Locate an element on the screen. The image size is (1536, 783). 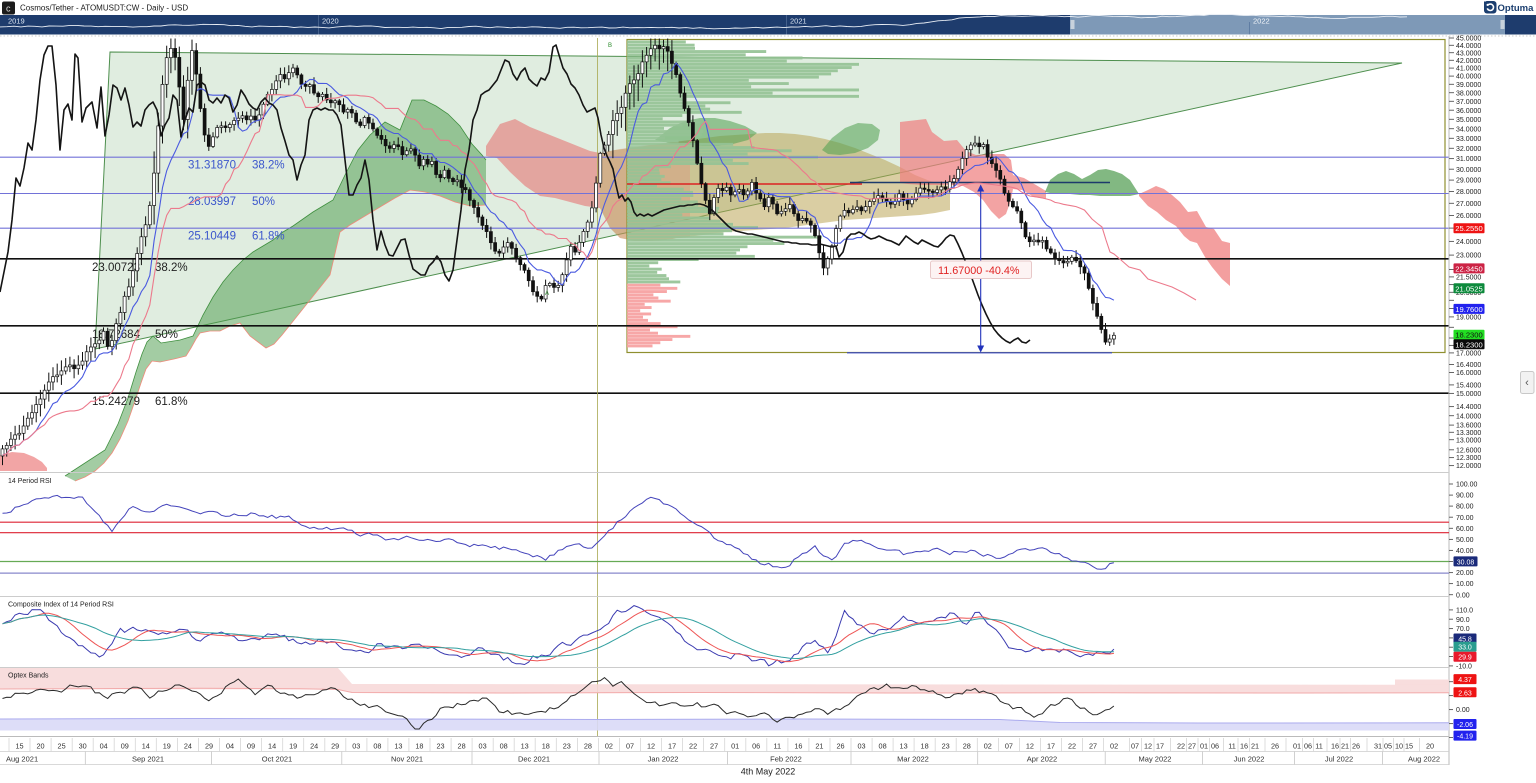
svg-text: 13.6000 is located at coordinates (1468, 426).